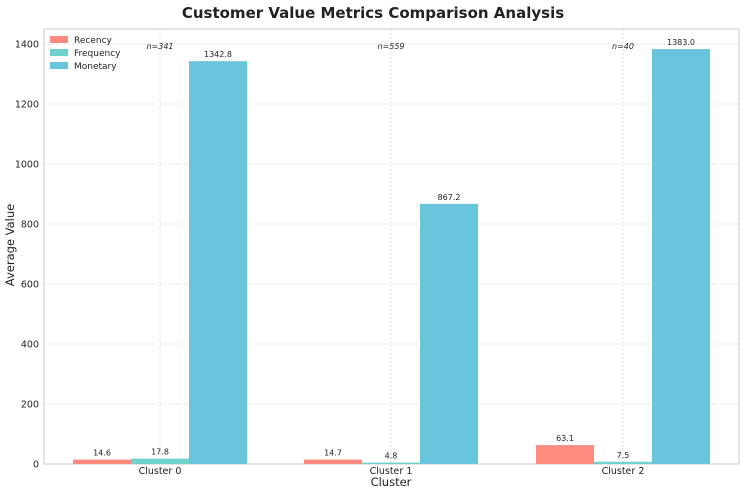 The width and height of the screenshot is (747, 495). I want to click on y-axis-label: Average Value, so click(10, 245).